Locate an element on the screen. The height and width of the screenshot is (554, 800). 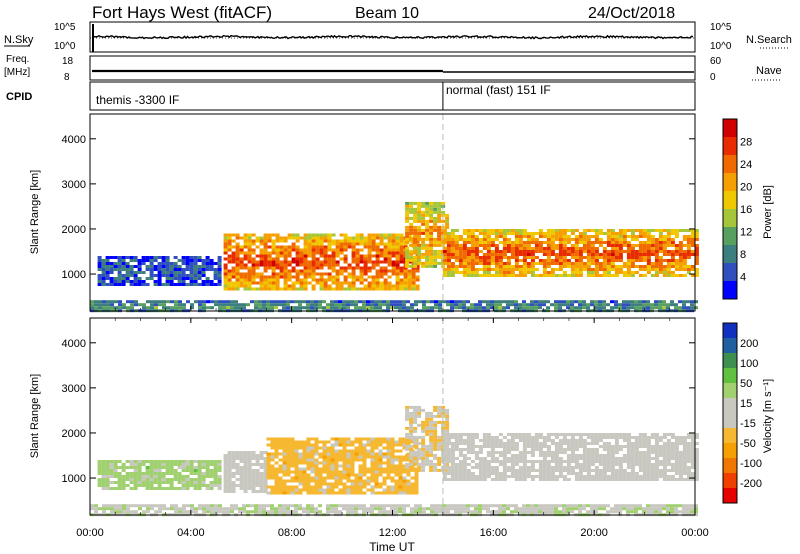
y-tick-label: 3000 is located at coordinates (74, 185).